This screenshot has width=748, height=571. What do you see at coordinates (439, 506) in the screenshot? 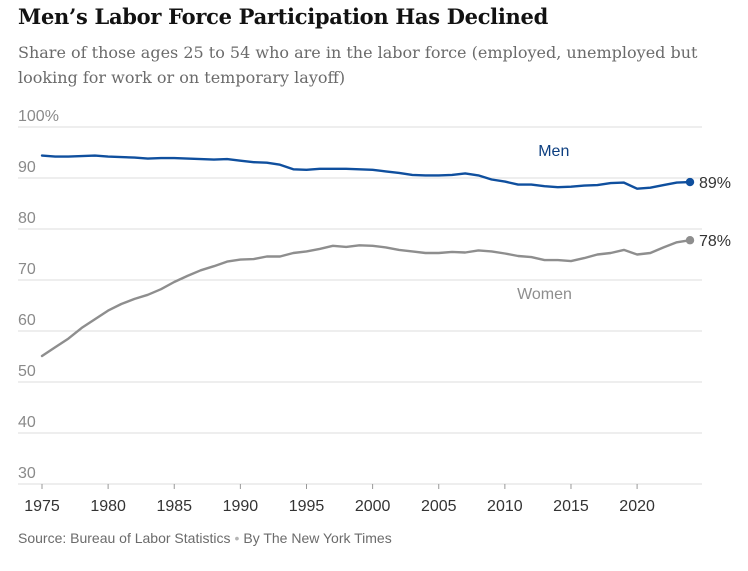
I see `x-tick-label: 2005` at bounding box center [439, 506].